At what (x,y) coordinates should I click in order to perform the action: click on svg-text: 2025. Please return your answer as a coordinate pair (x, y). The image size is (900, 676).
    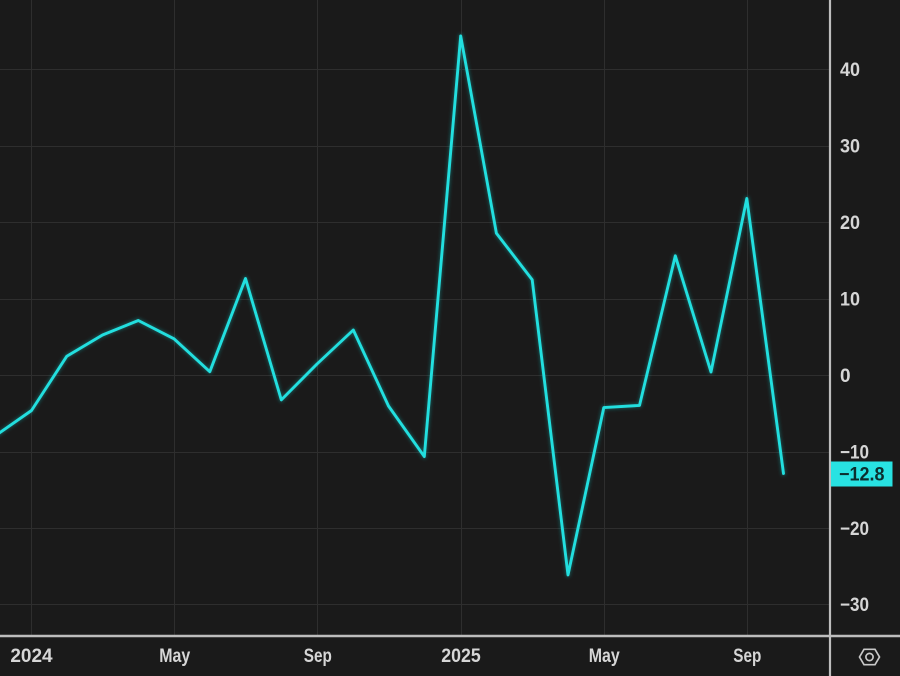
    Looking at the image, I should click on (461, 656).